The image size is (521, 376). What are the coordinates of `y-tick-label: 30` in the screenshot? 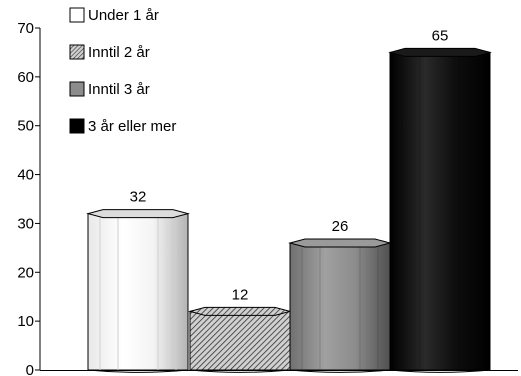 It's located at (25, 223).